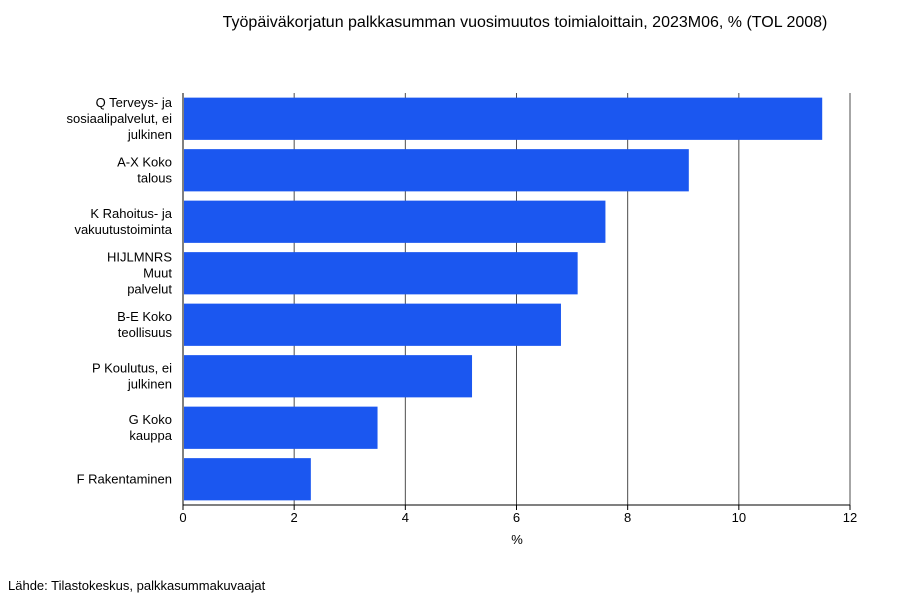 Image resolution: width=900 pixels, height=600 pixels. I want to click on x-tick-label: 4, so click(405, 517).